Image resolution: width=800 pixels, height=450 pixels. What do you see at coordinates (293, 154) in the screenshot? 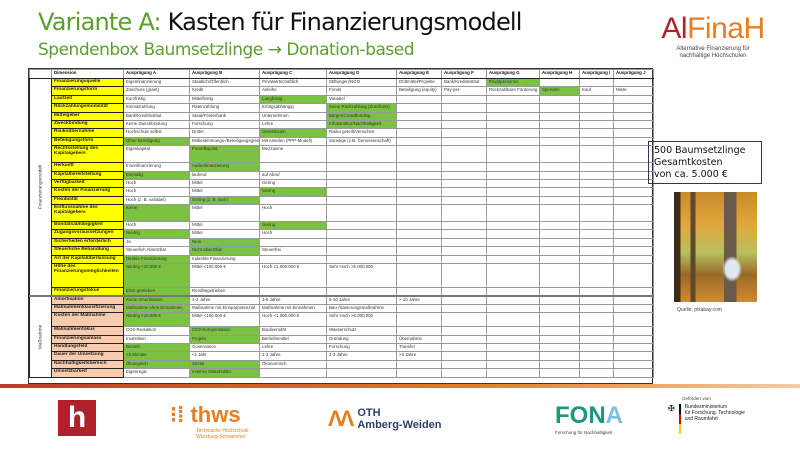
I see `value-cell: Mezzanine` at bounding box center [293, 154].